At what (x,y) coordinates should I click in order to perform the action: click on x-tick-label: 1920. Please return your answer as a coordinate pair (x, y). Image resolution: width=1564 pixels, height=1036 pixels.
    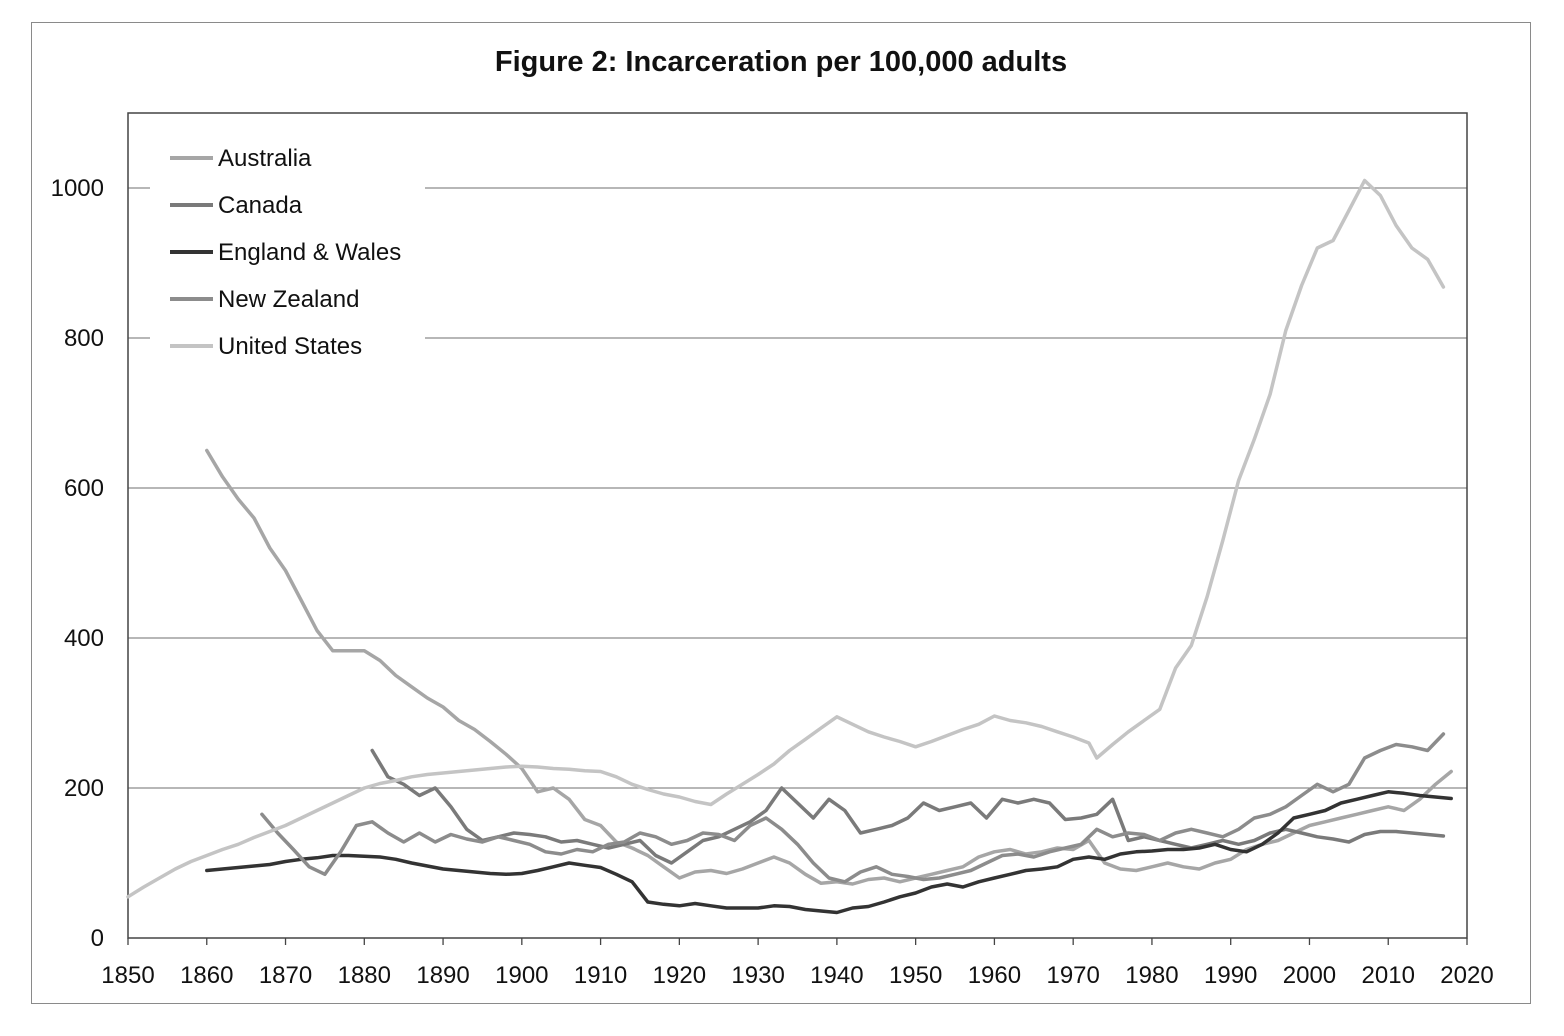
    Looking at the image, I should click on (679, 975).